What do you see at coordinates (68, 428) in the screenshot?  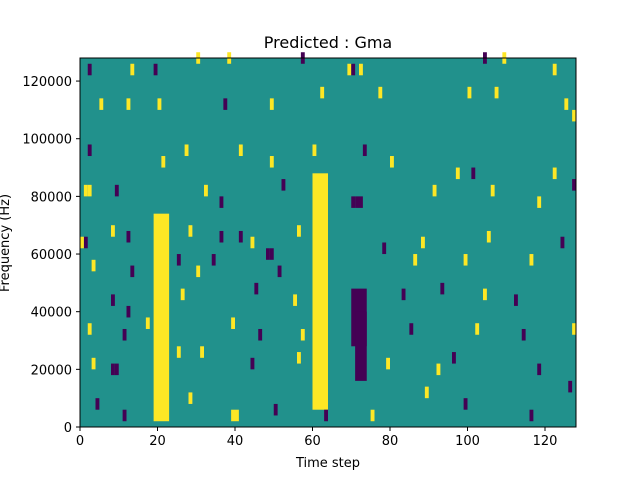 I see `y-tick-label: 0` at bounding box center [68, 428].